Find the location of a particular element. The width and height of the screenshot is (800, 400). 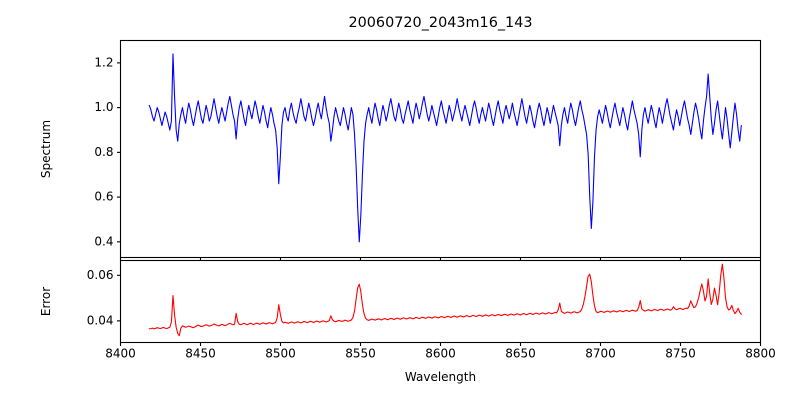

spectrum-y-axis-label: 0.8 is located at coordinates (103, 152).